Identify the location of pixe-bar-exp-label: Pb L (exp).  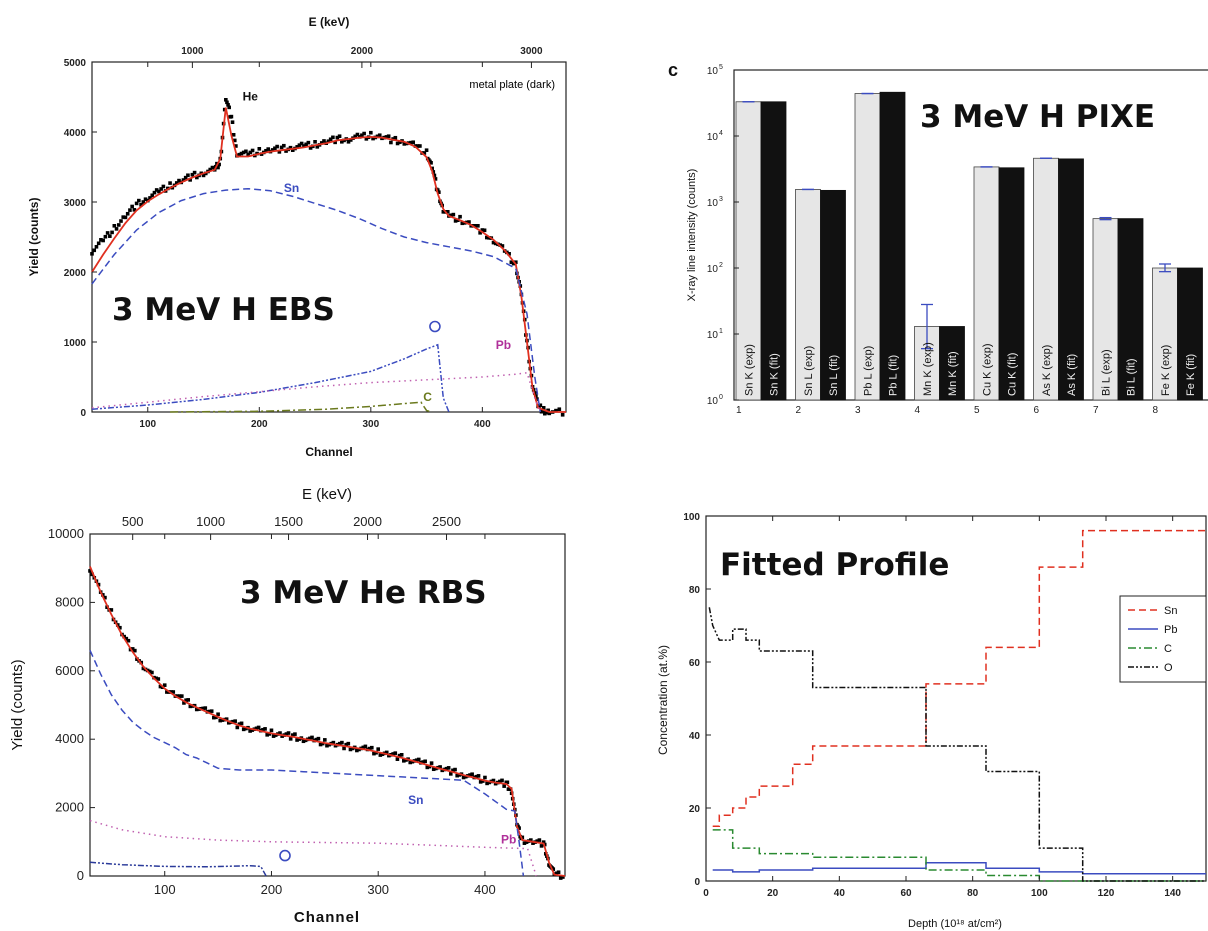
(869, 371).